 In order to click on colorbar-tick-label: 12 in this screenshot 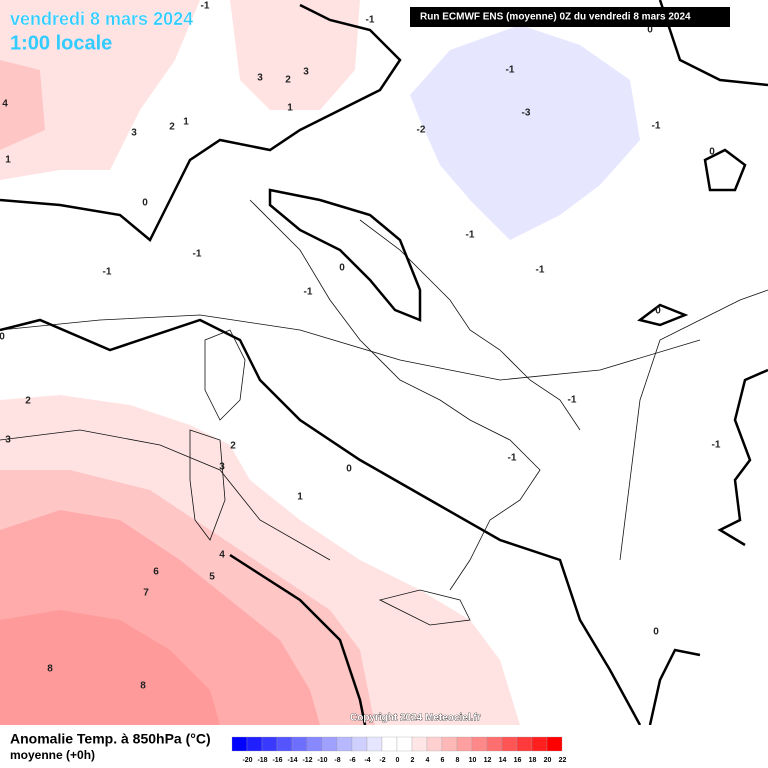, I will do `click(488, 760)`.